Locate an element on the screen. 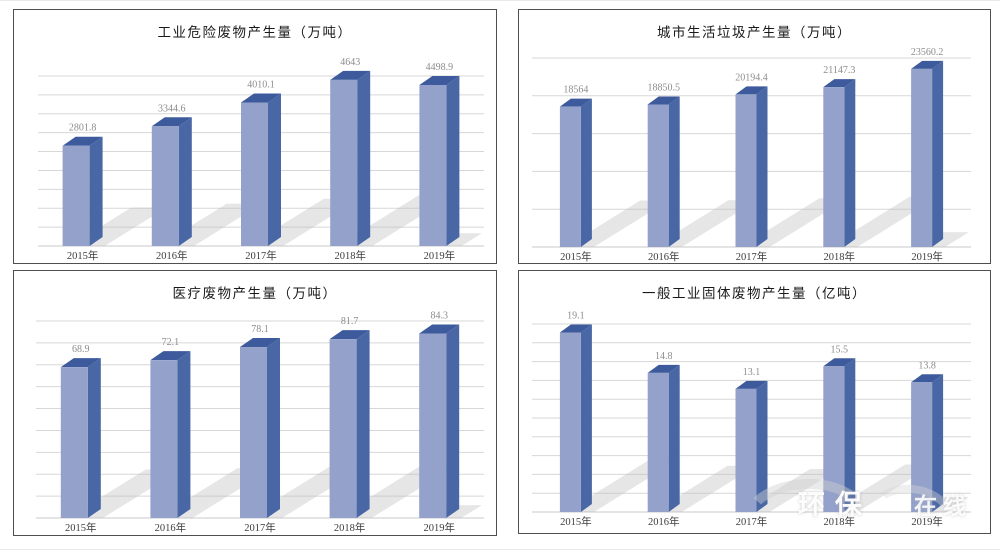 Image resolution: width=1000 pixels, height=550 pixels. bar-value-label: 3344.6 is located at coordinates (172, 108).